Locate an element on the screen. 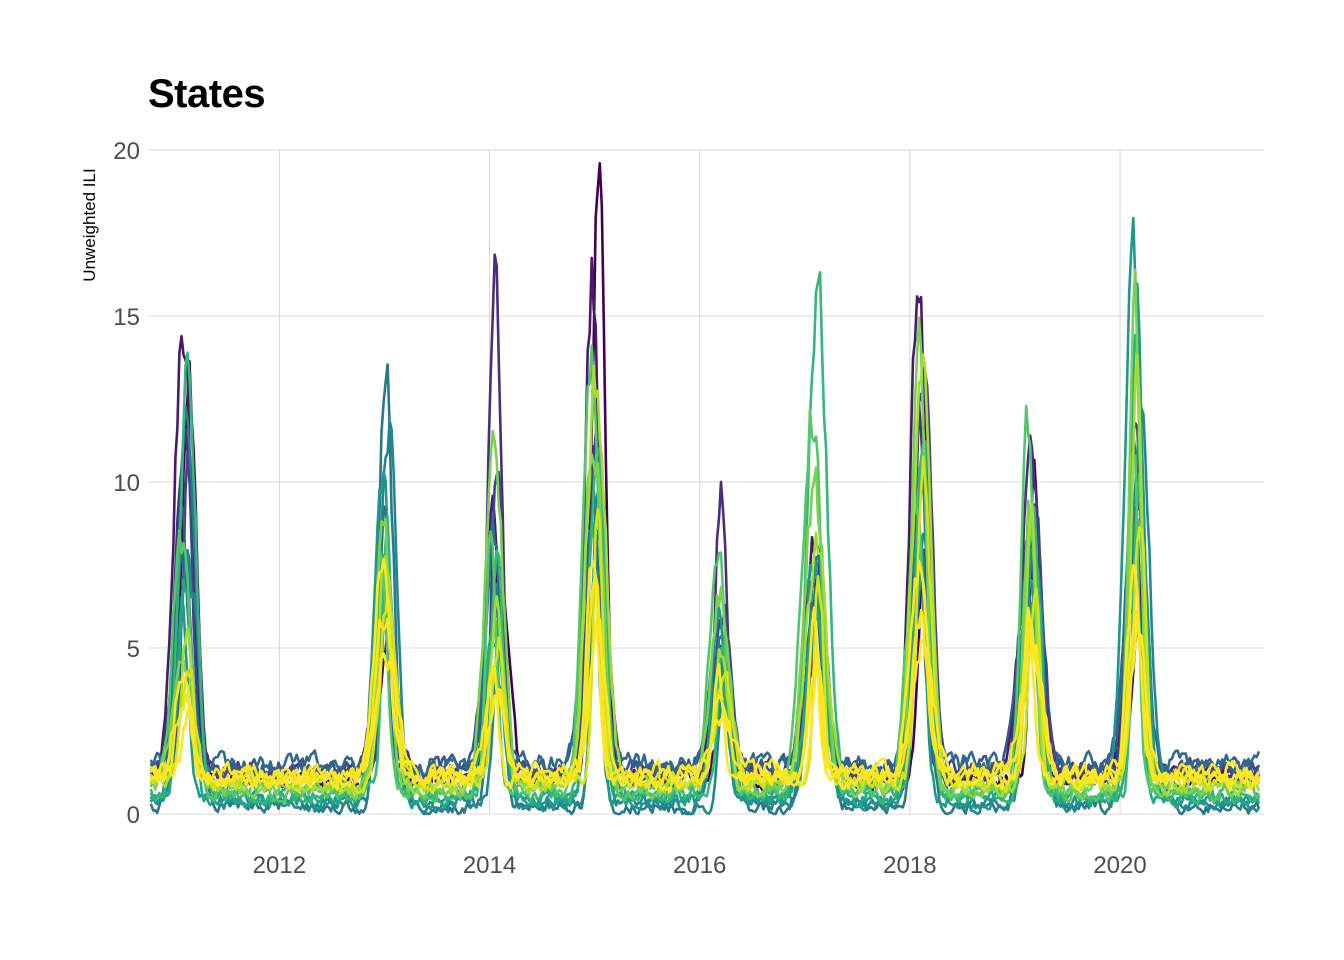 Image resolution: width=1344 pixels, height=960 pixels. x-tick-label: 2012 is located at coordinates (279, 865).